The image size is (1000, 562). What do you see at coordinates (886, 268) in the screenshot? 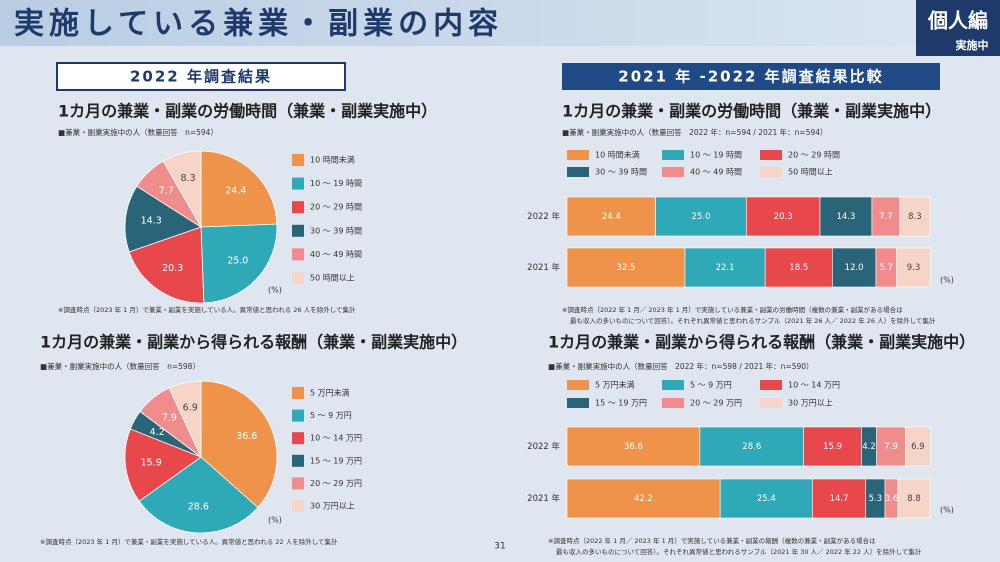
I see `data-label: 5.7` at bounding box center [886, 268].